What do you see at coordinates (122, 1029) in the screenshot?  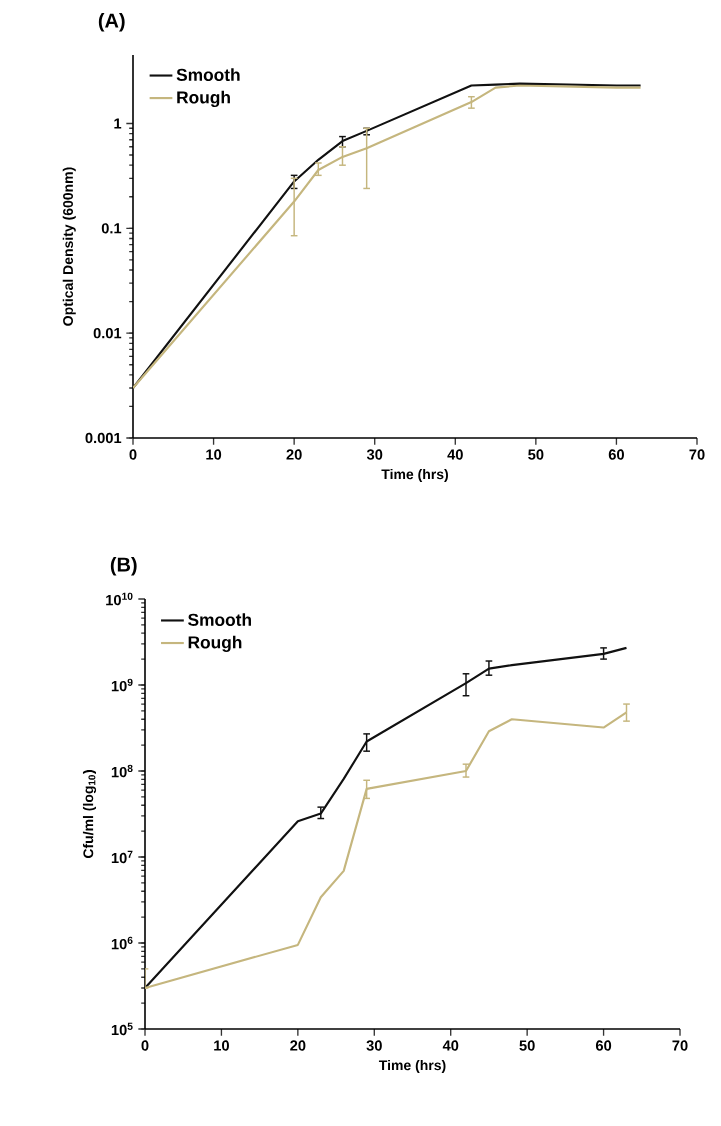 I see `y-tick-label: 10$^{5}$` at bounding box center [122, 1029].